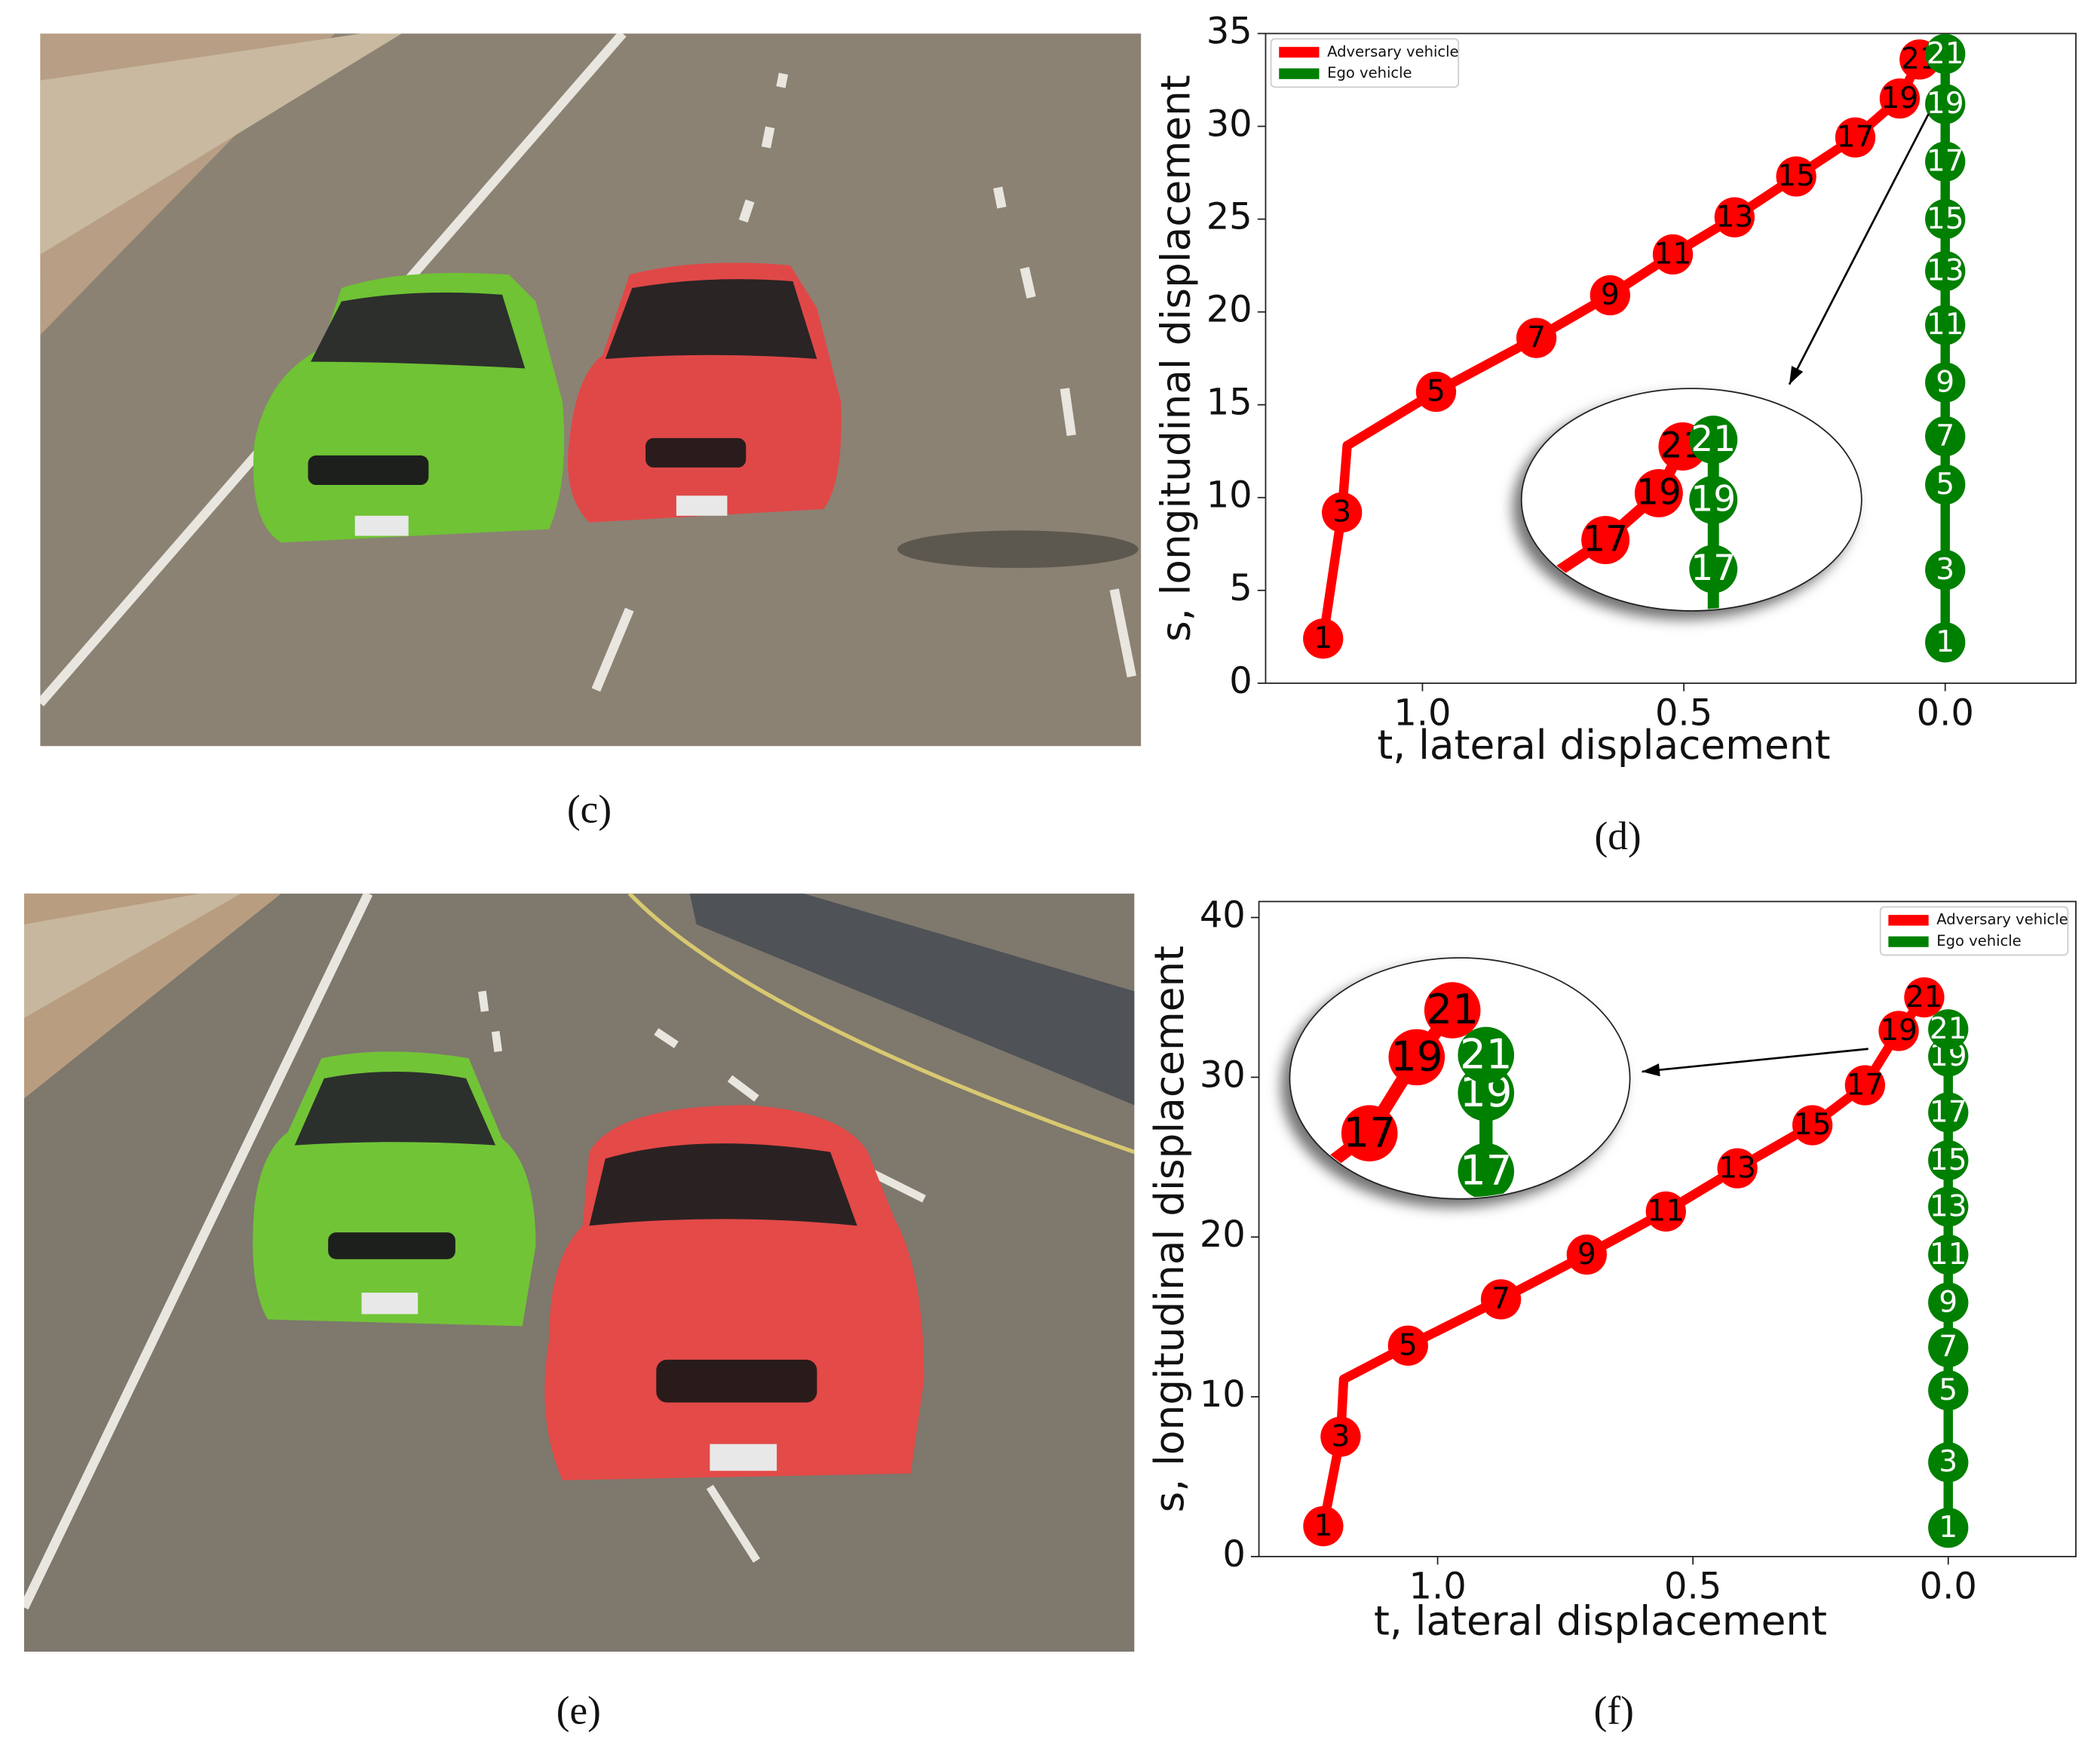 This screenshot has width=2100, height=1761. Describe the element at coordinates (578, 1711) in the screenshot. I see `caption: (e)` at that location.